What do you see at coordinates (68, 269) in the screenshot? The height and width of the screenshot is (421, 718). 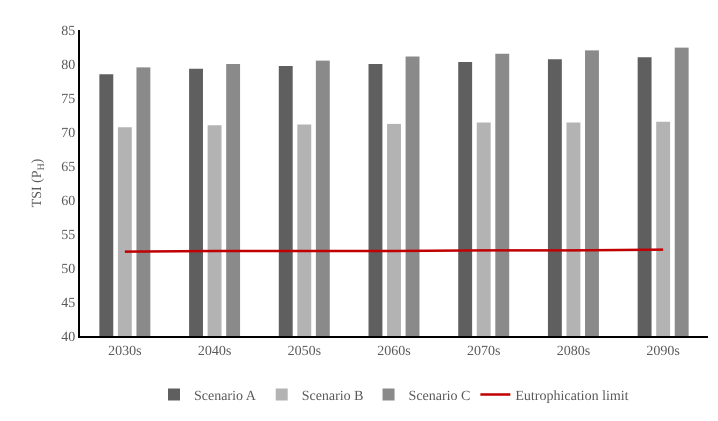 I see `y-tick-label: 50` at bounding box center [68, 269].